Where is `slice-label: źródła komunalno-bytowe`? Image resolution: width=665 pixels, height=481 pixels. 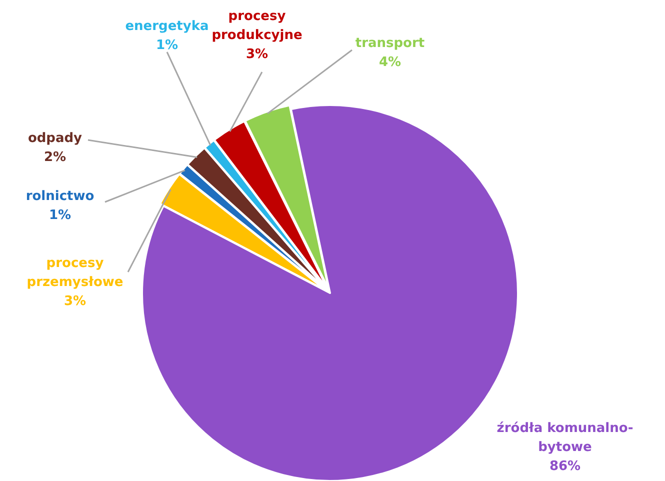 slice-label: źródła komunalno-bytowe is located at coordinates (565, 438).